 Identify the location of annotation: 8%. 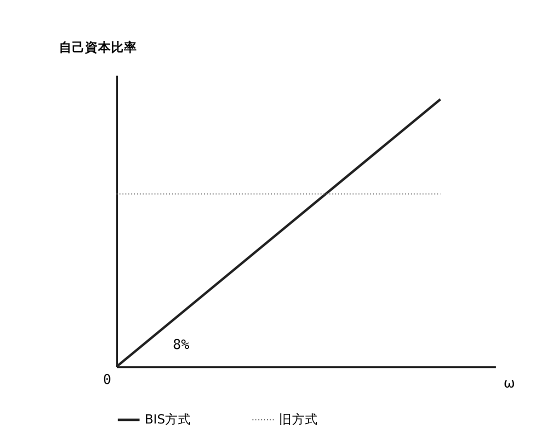
(181, 345).